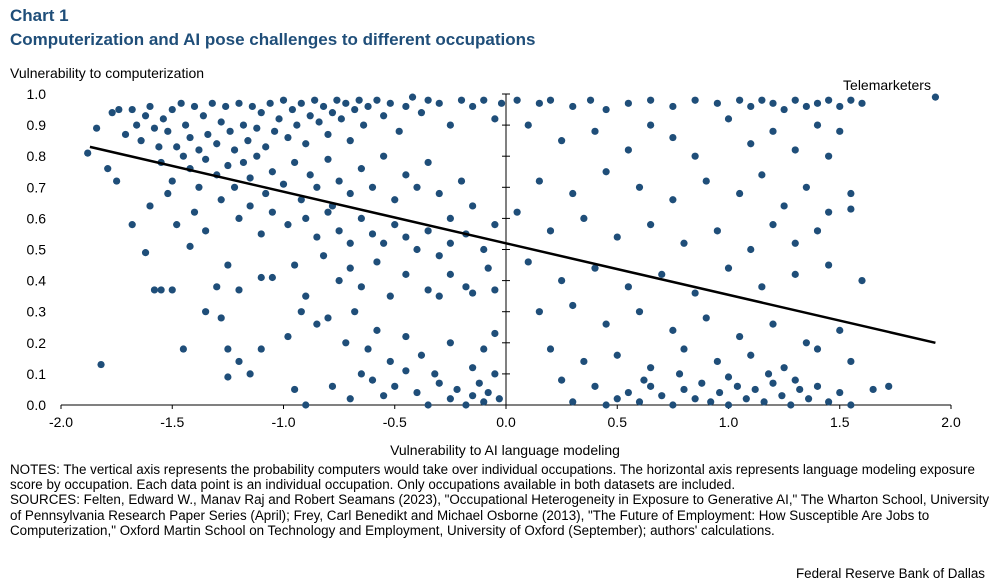 The height and width of the screenshot is (588, 997). What do you see at coordinates (37, 374) in the screenshot?
I see `y-tick-label: 0.1` at bounding box center [37, 374].